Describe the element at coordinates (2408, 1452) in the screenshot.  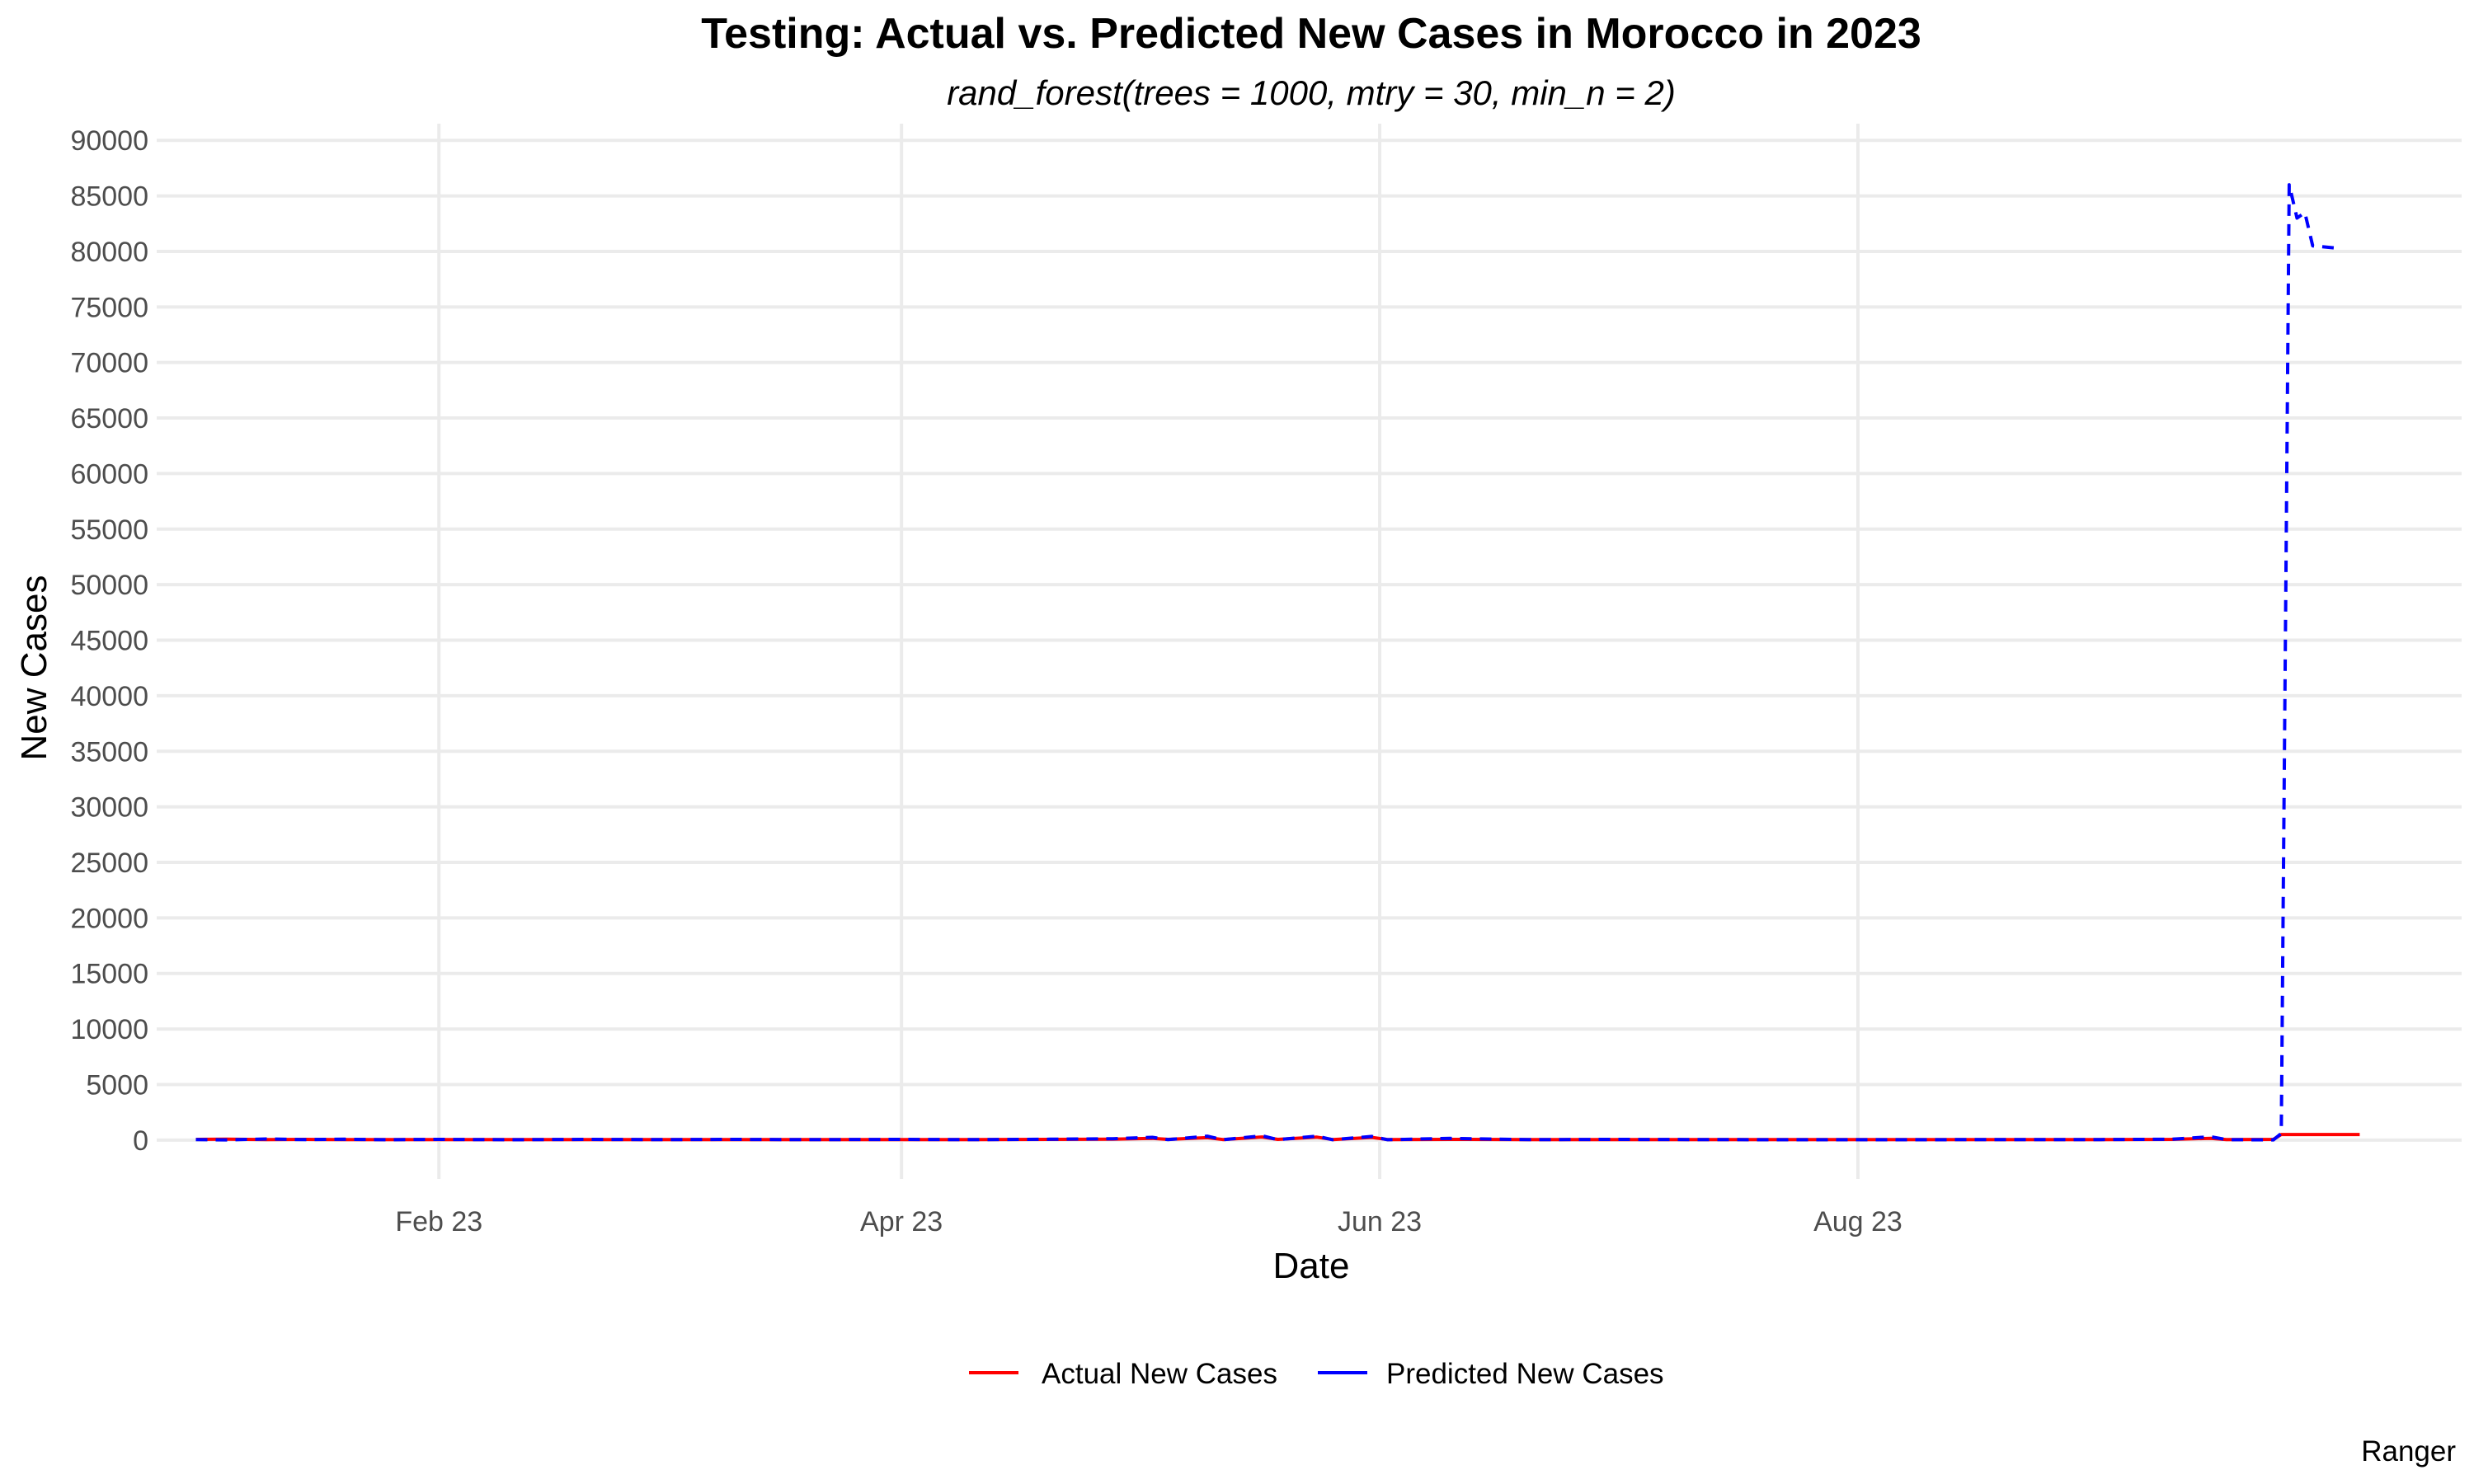
I see `caption: Ranger` at that location.